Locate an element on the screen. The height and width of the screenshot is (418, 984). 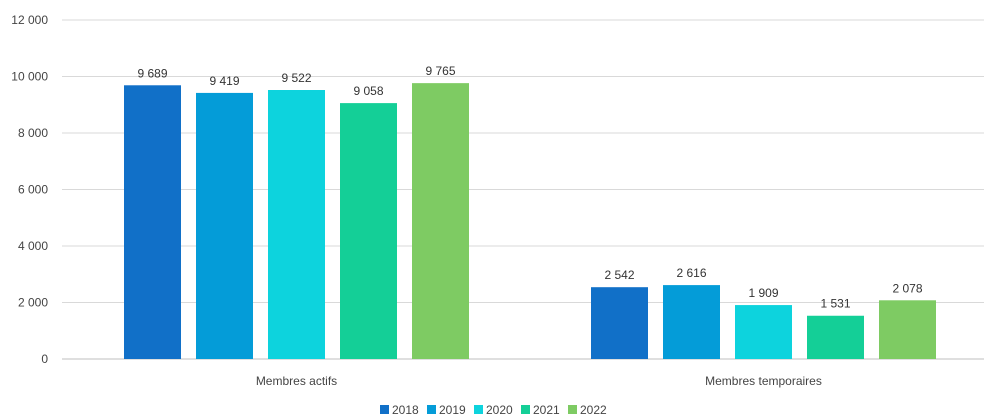
data-label: 9 522 is located at coordinates (296, 78).